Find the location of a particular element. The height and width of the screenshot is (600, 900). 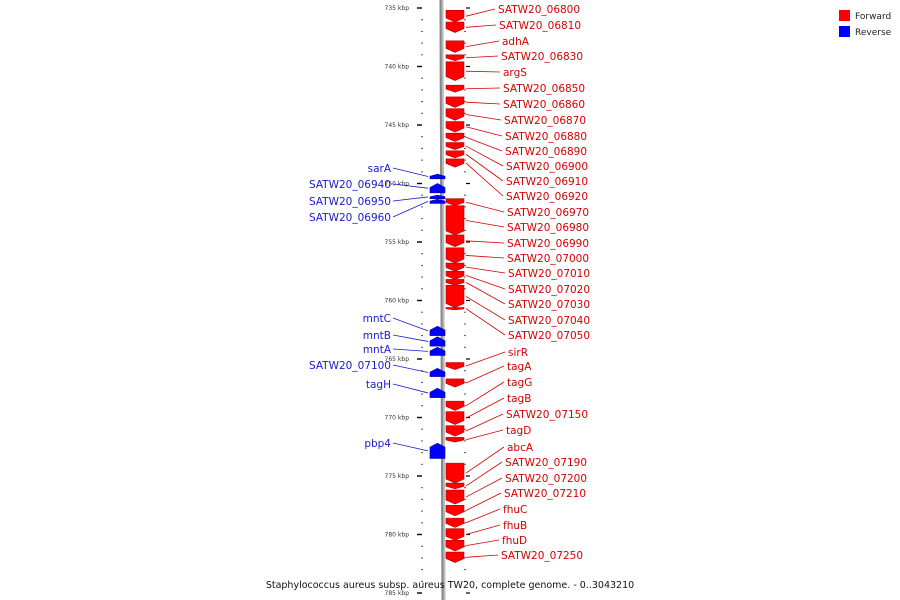

forward-gene-label: SATW20_07210 is located at coordinates (545, 494).